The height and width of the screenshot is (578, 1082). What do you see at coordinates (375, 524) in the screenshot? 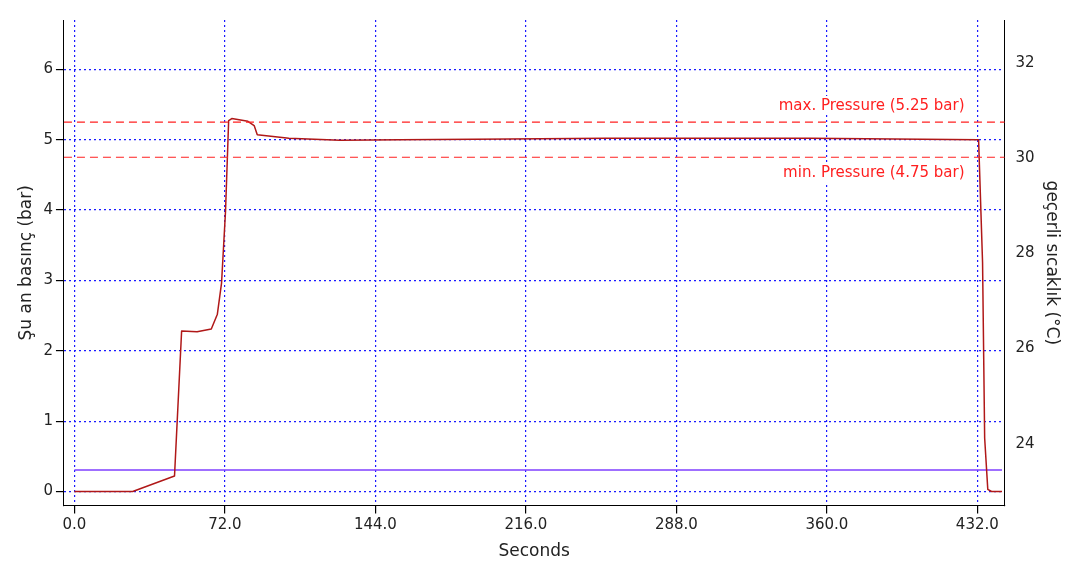
I see `x-tick-label: 144.0` at bounding box center [375, 524].